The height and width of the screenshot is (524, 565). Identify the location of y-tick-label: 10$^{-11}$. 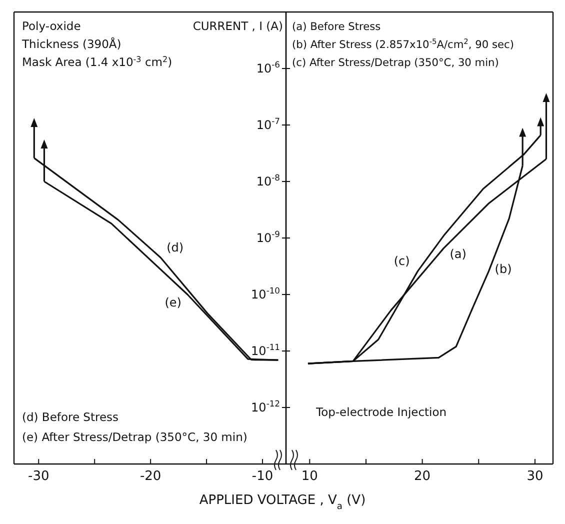
(265, 350).